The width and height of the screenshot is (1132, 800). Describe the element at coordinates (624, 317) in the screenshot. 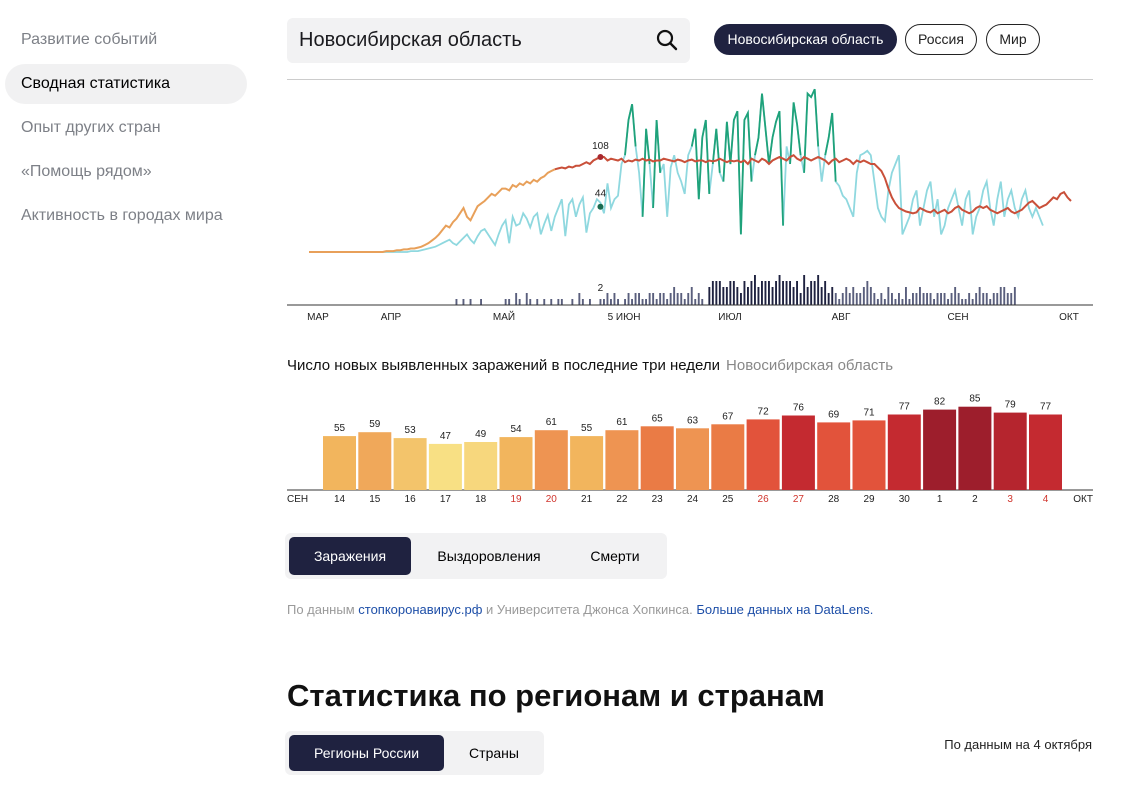

I see `x-tick-label: 5 ИЮН` at that location.